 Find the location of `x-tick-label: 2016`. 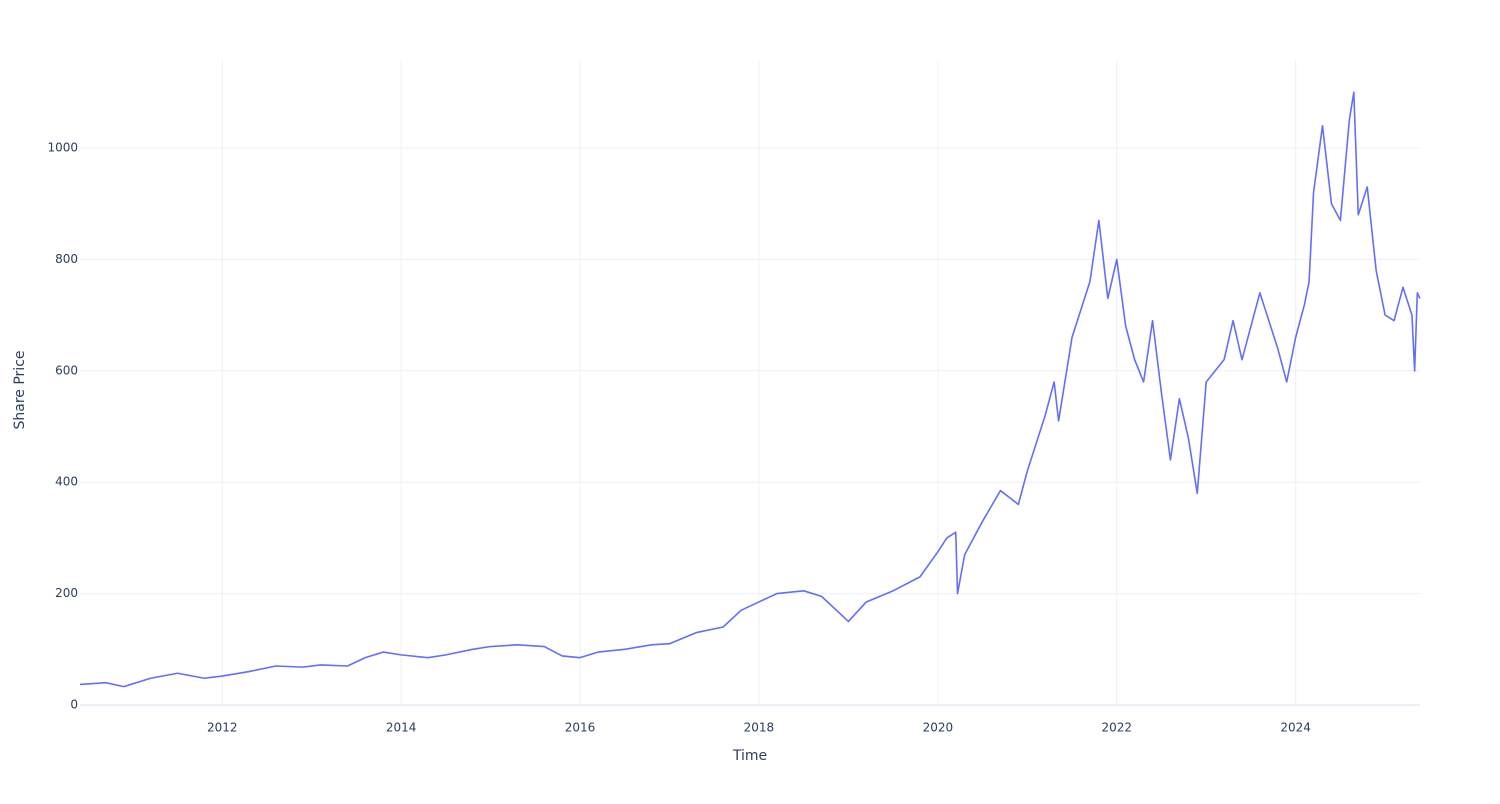

x-tick-label: 2016 is located at coordinates (580, 728).